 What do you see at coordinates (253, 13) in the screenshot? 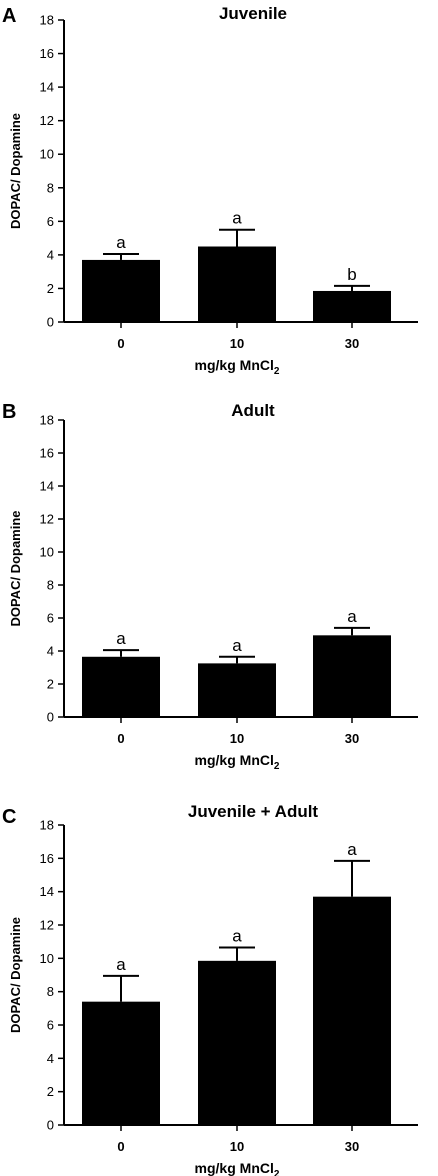
I see `chart-title: Juvenile` at bounding box center [253, 13].